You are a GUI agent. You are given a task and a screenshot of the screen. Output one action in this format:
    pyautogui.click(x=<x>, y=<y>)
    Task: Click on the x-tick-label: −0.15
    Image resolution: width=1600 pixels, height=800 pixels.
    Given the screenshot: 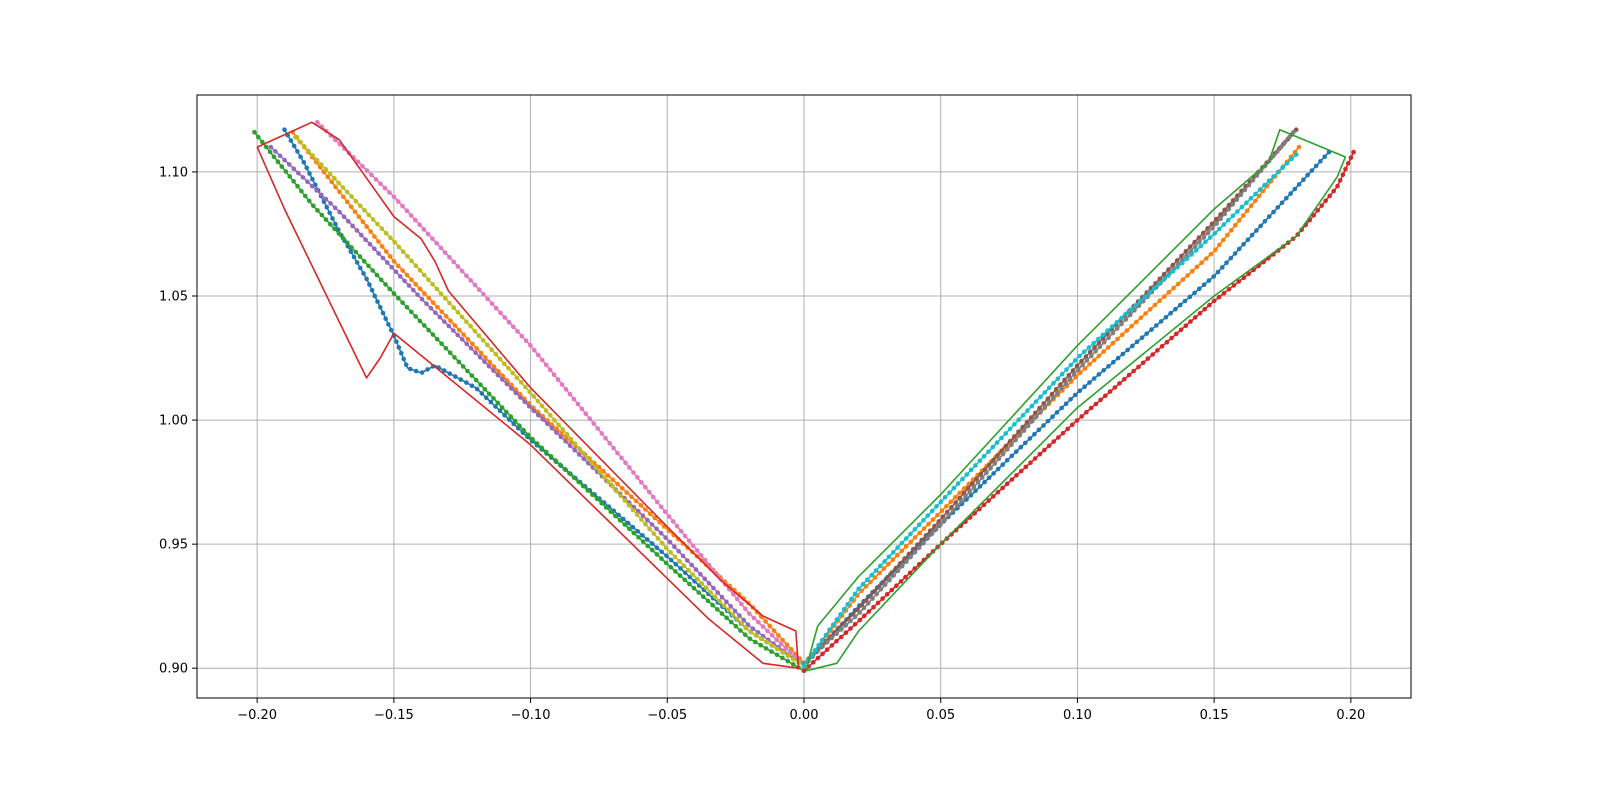 What is the action you would take?
    pyautogui.click(x=394, y=715)
    